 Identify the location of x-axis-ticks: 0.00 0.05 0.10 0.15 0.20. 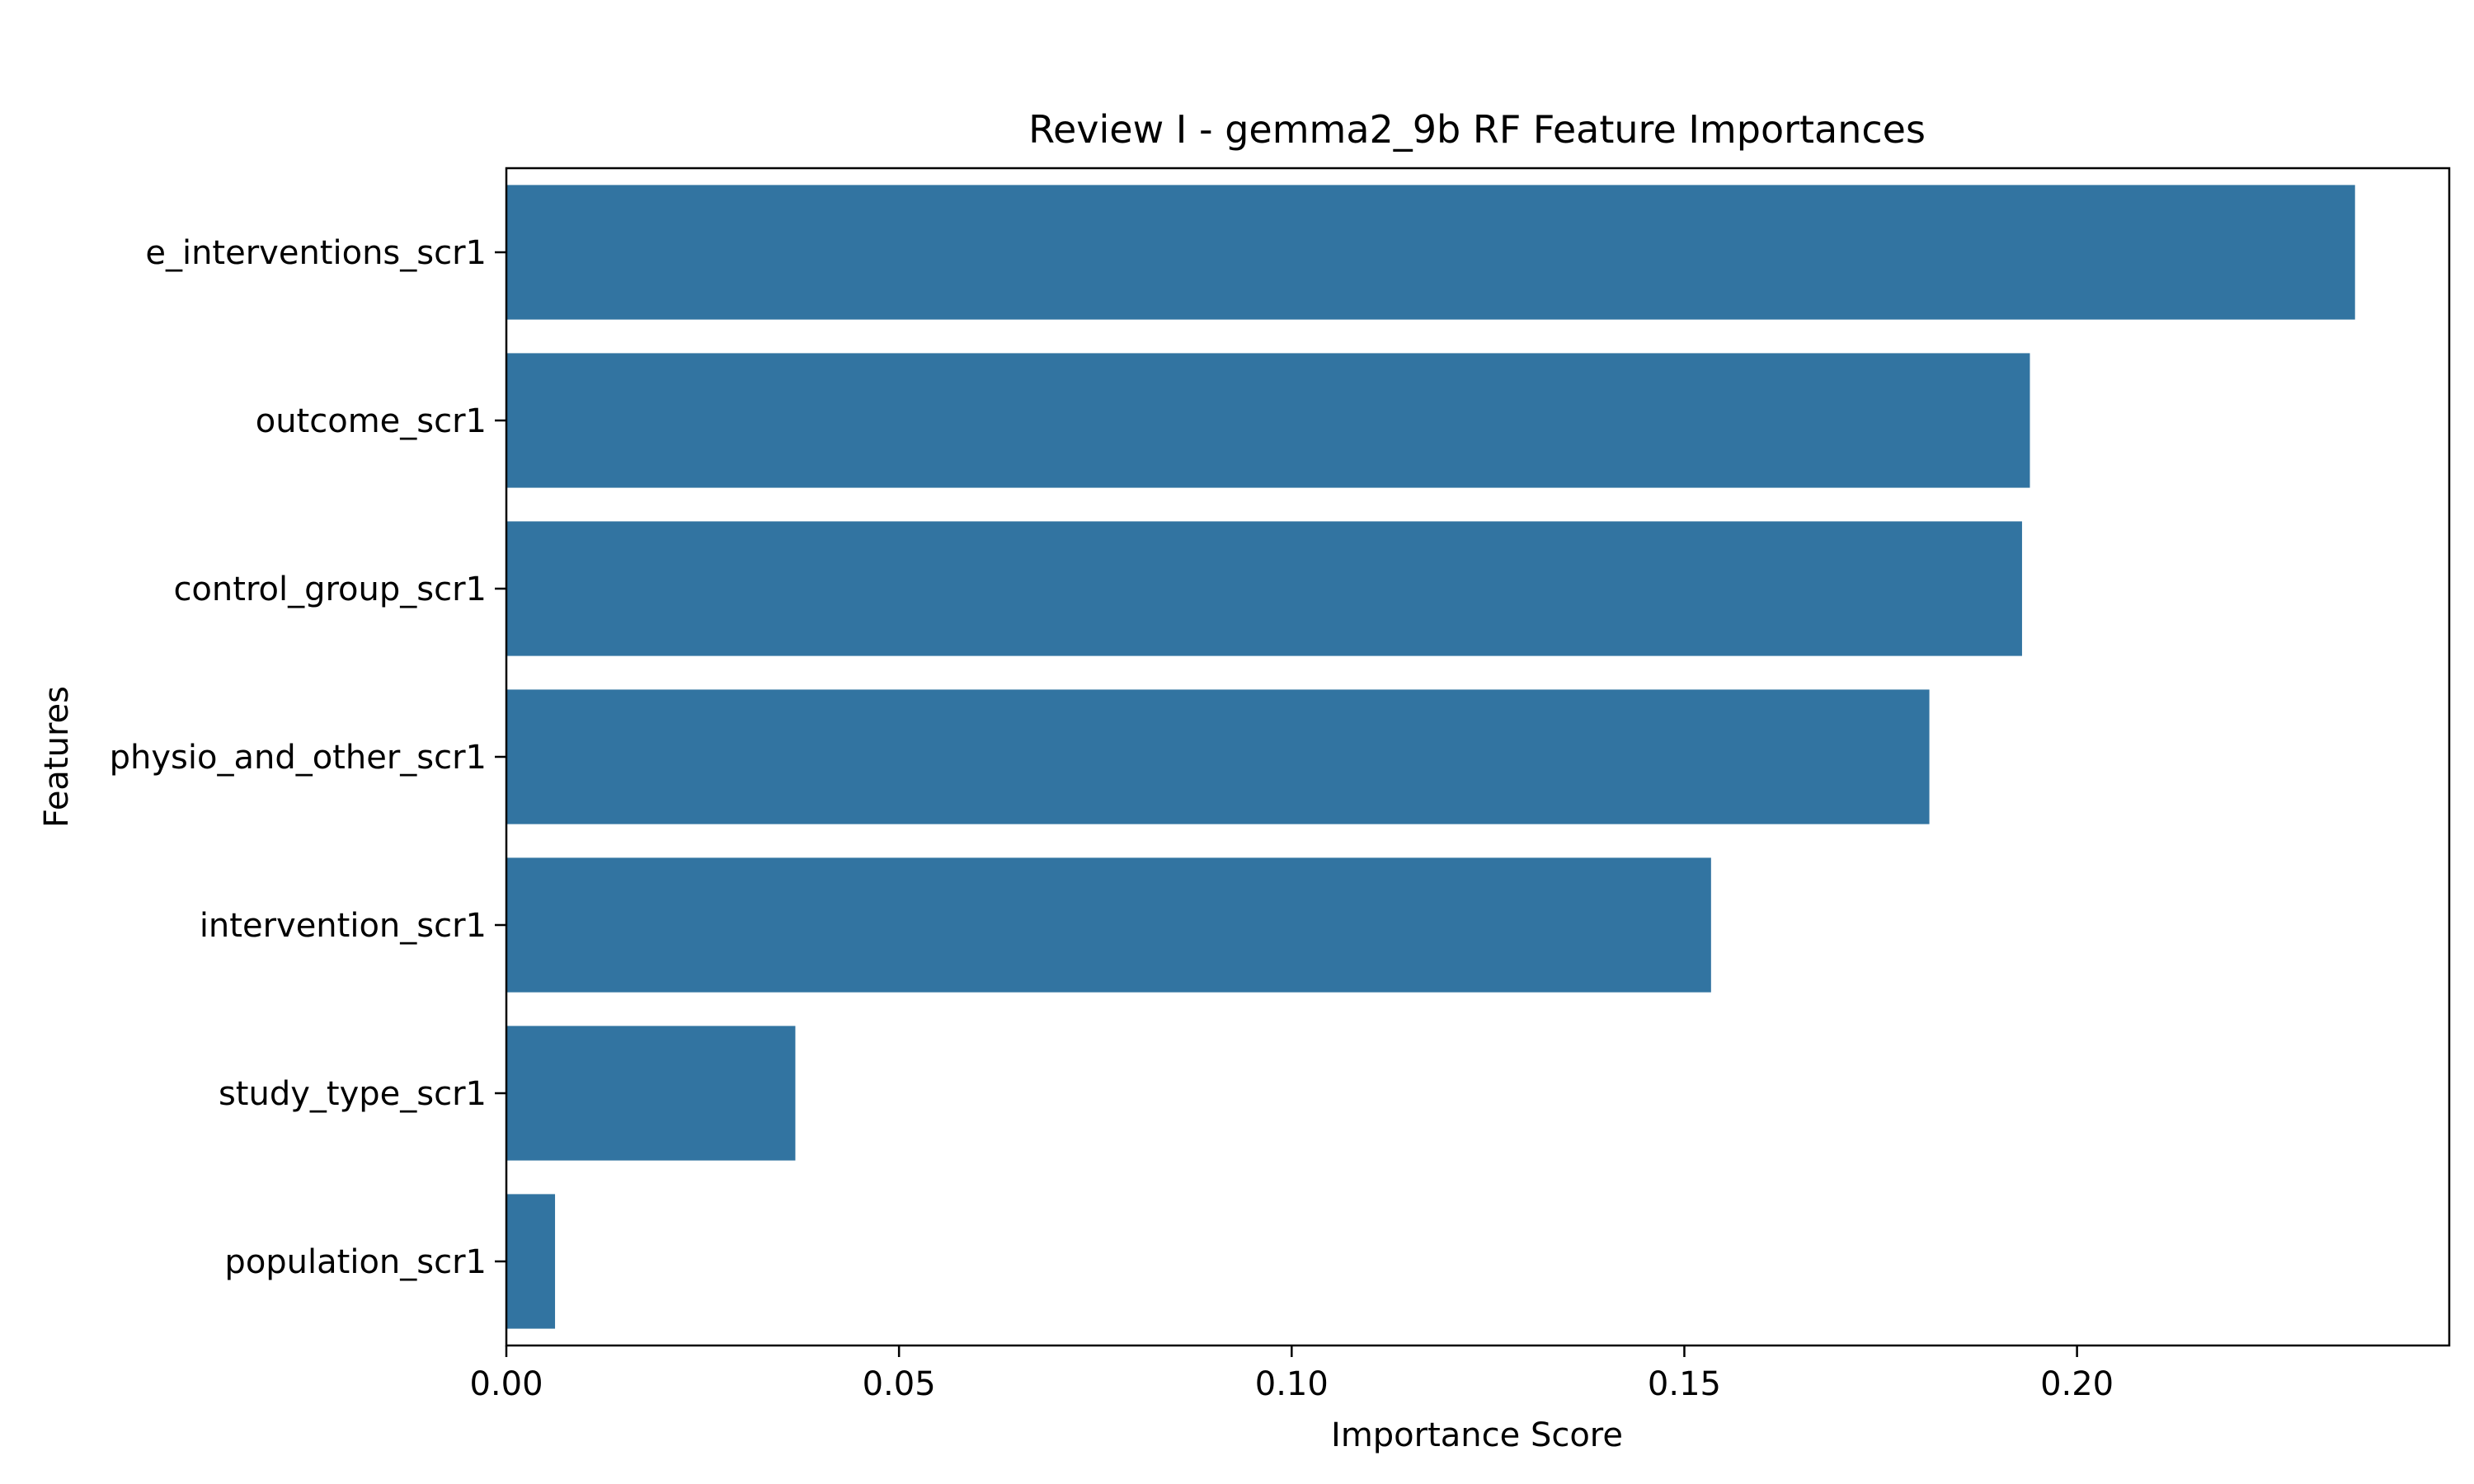
(1291, 1374).